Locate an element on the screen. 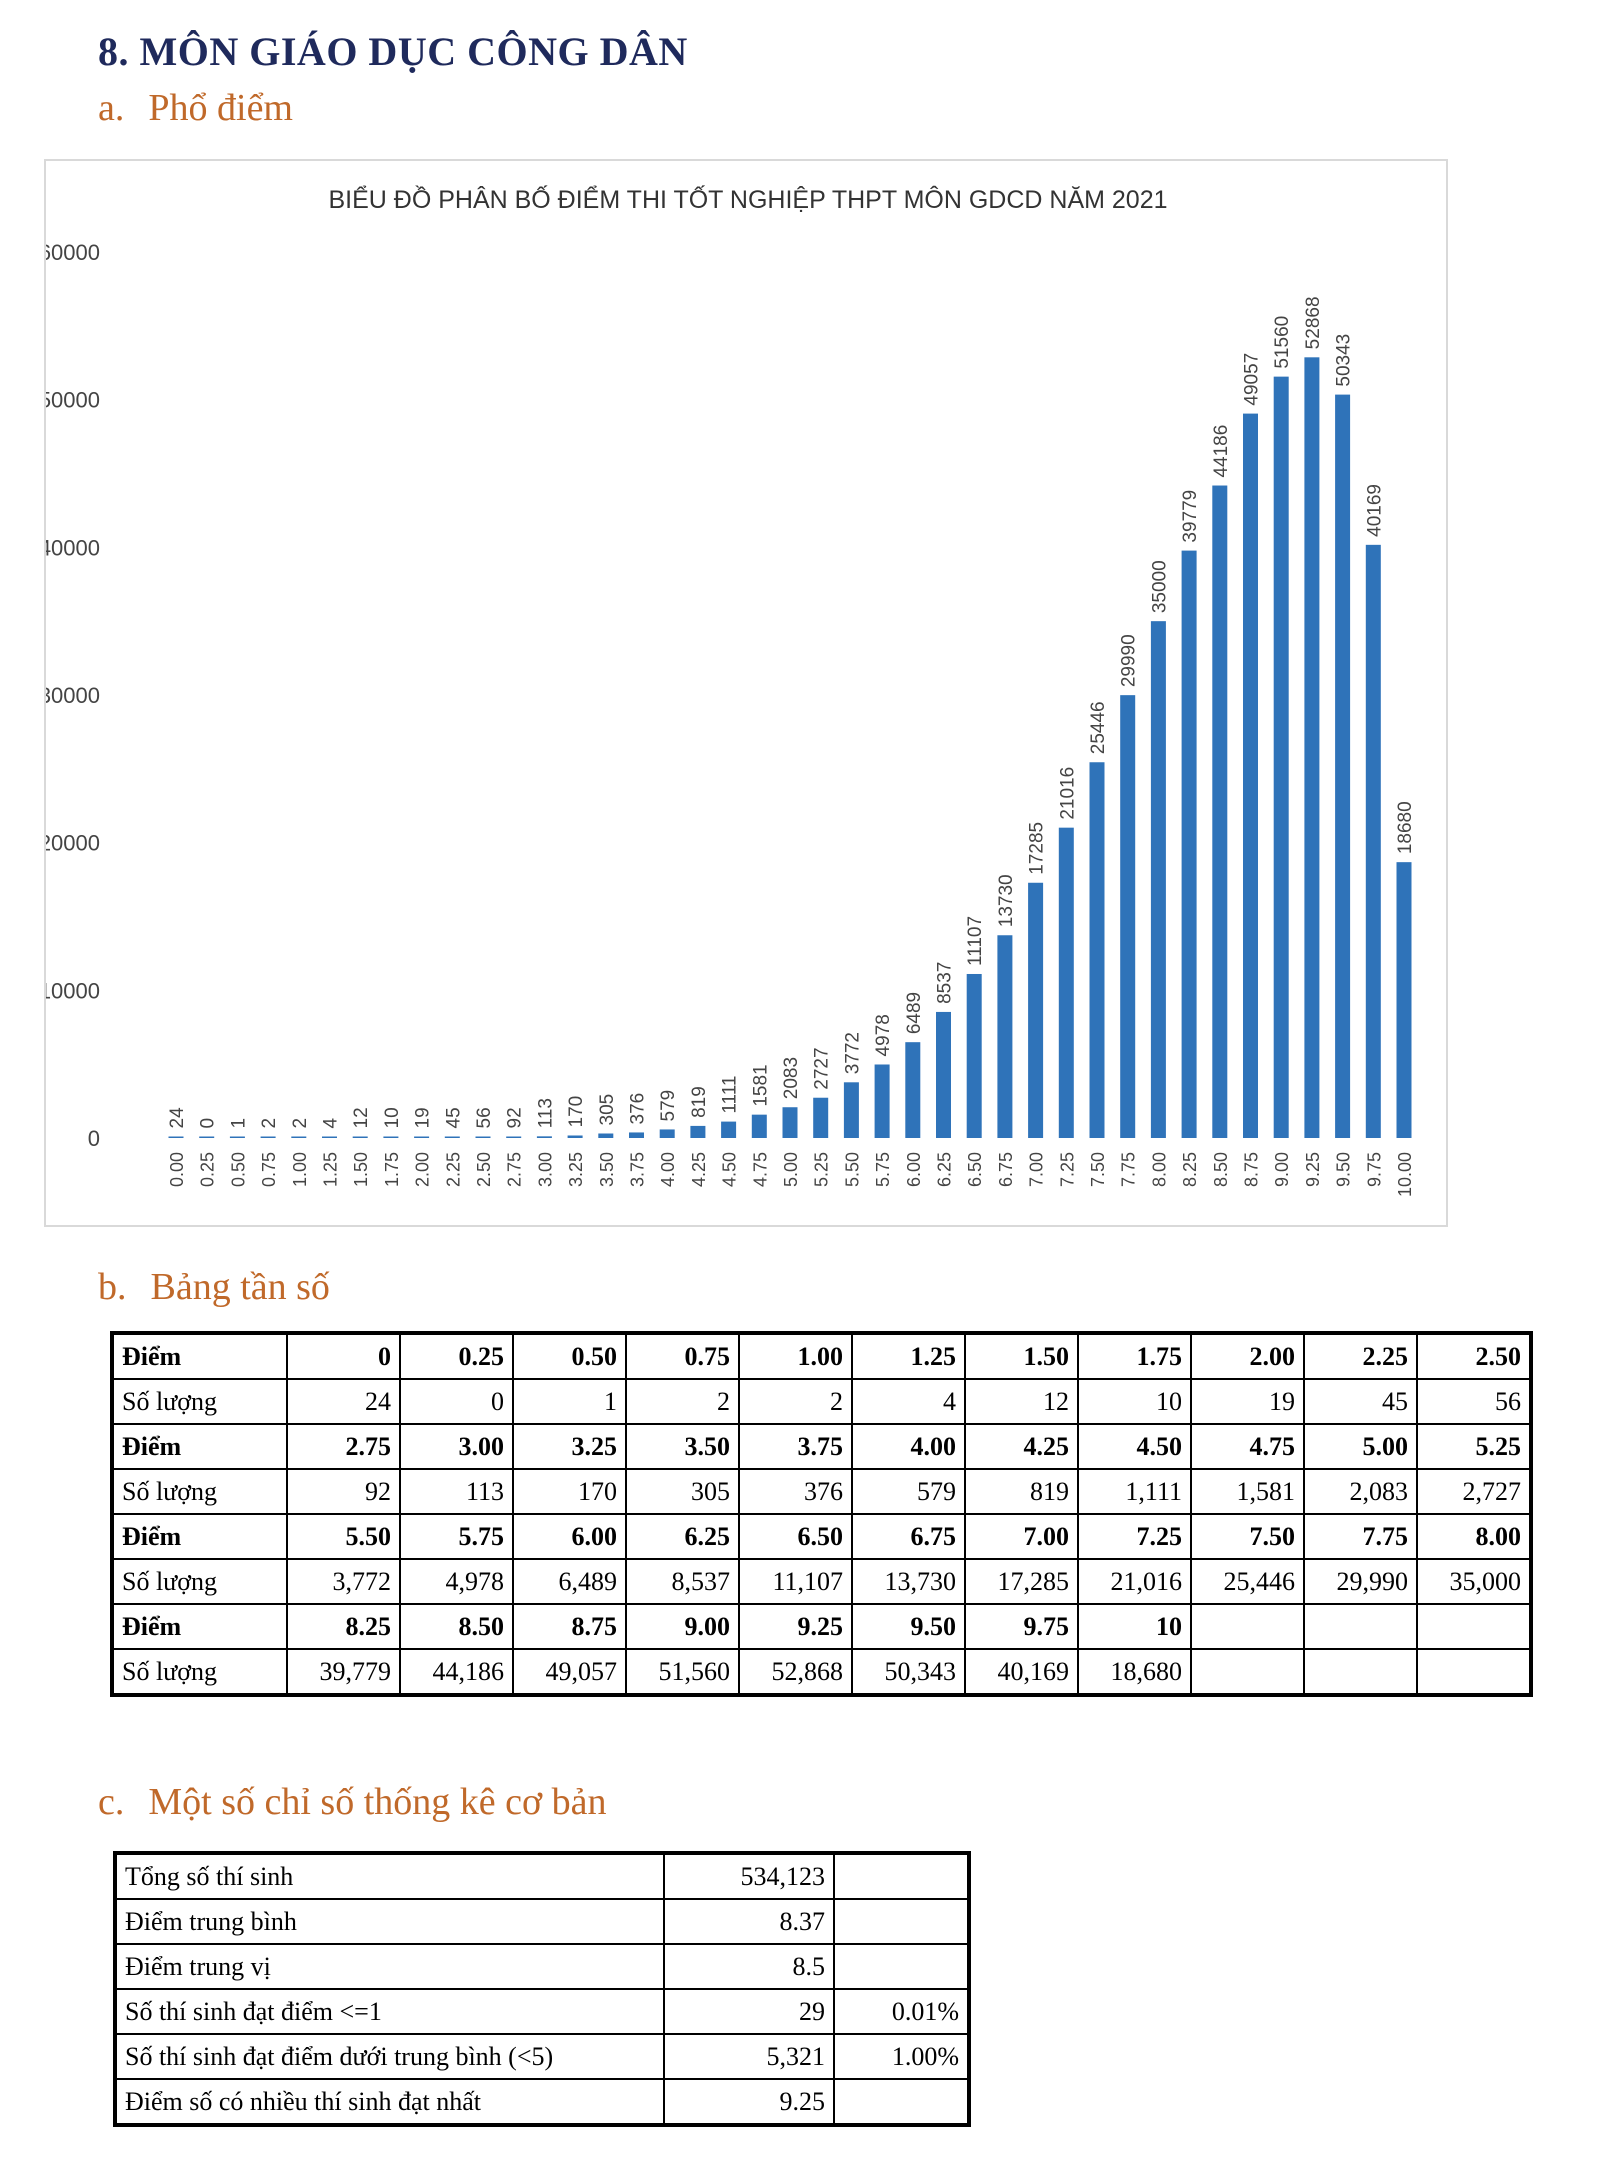 This screenshot has height=2182, width=1600. x-tick-label: 9.75 is located at coordinates (1374, 1169).